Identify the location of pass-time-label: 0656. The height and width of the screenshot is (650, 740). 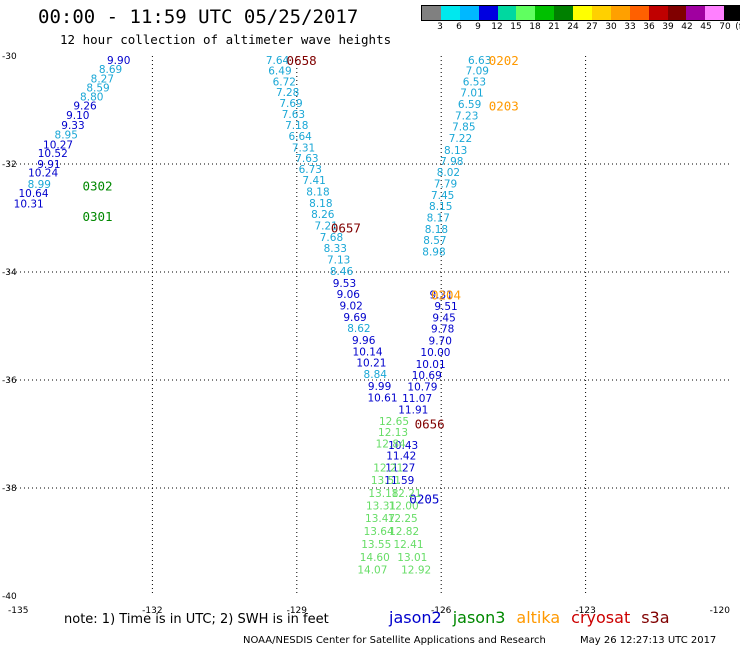
(430, 424).